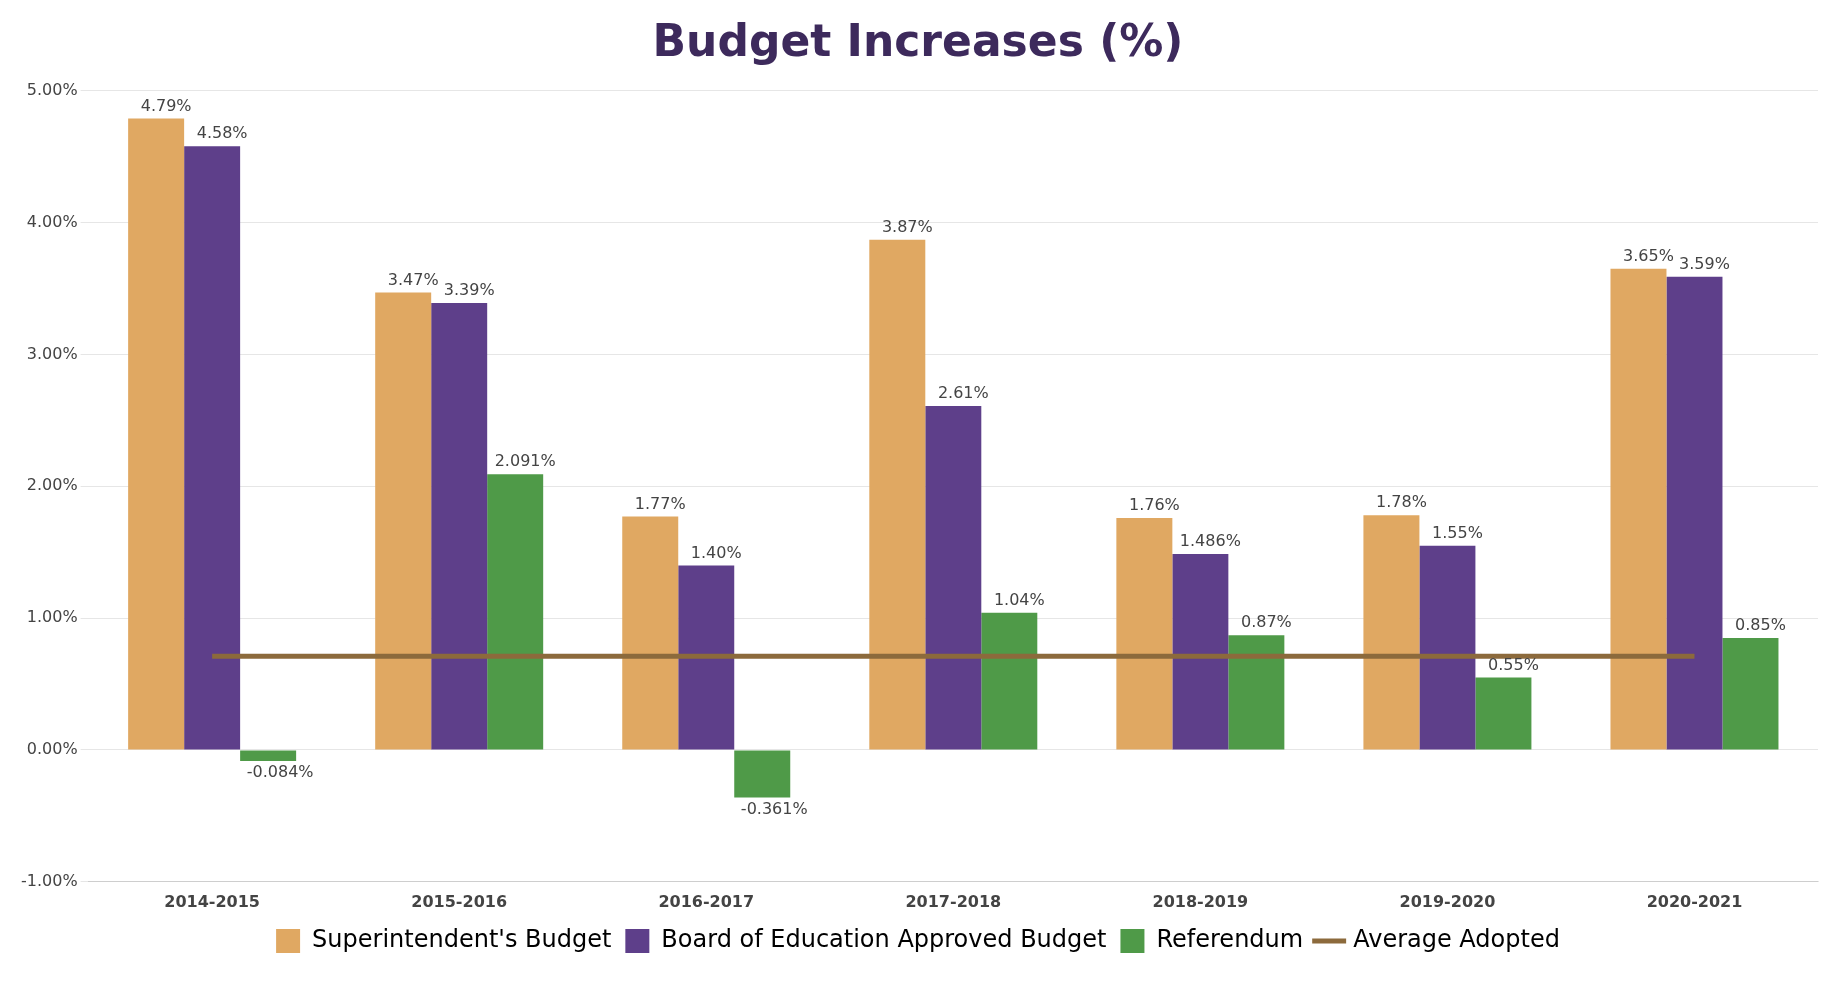  I want to click on data-label: 1.76%, so click(1154, 505).